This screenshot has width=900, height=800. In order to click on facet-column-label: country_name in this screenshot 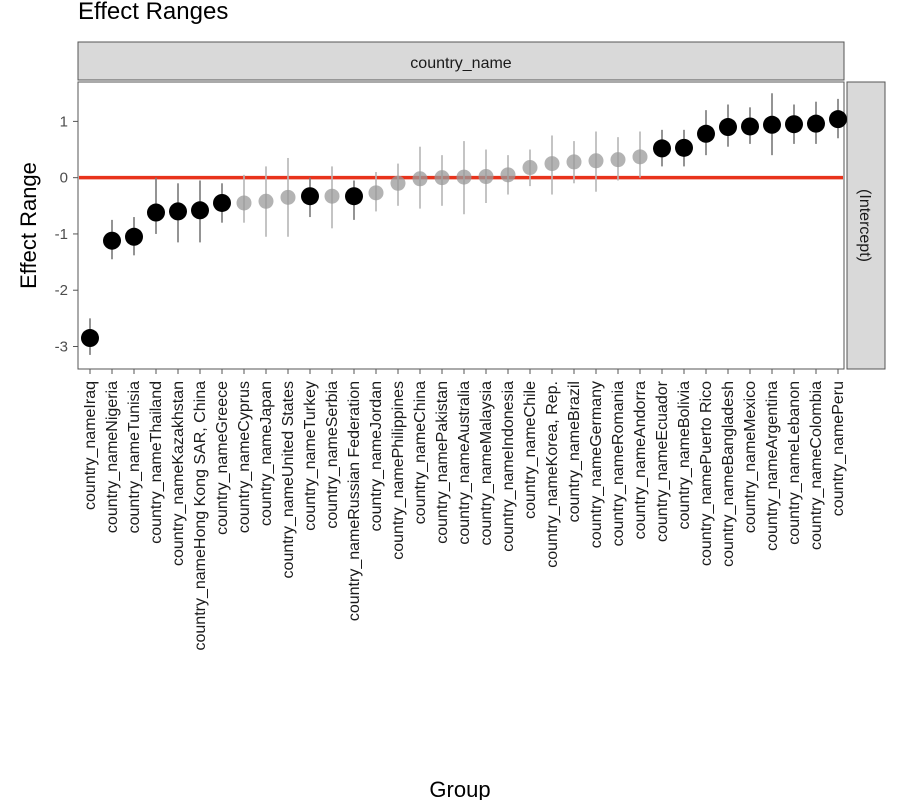, I will do `click(460, 63)`.